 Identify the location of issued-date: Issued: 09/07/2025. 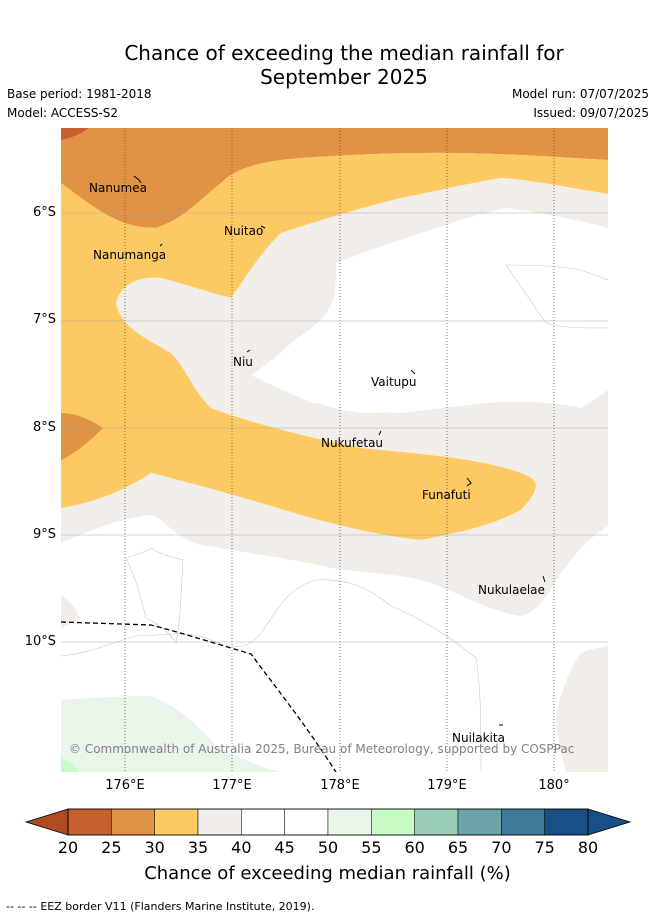
(591, 113).